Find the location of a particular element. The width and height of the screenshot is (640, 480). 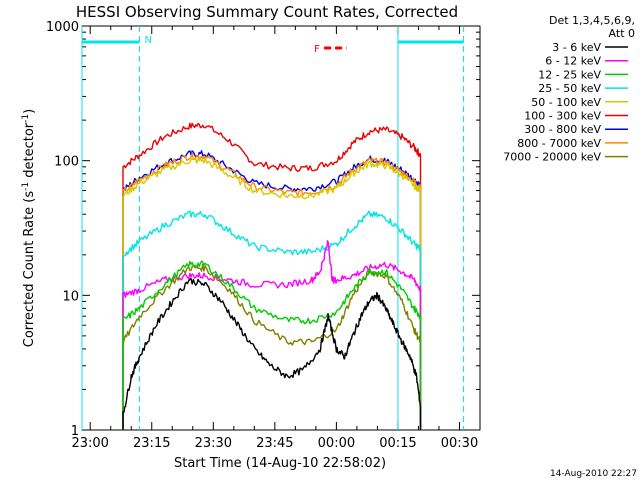

y-tick-label: 100 is located at coordinates (66, 162).